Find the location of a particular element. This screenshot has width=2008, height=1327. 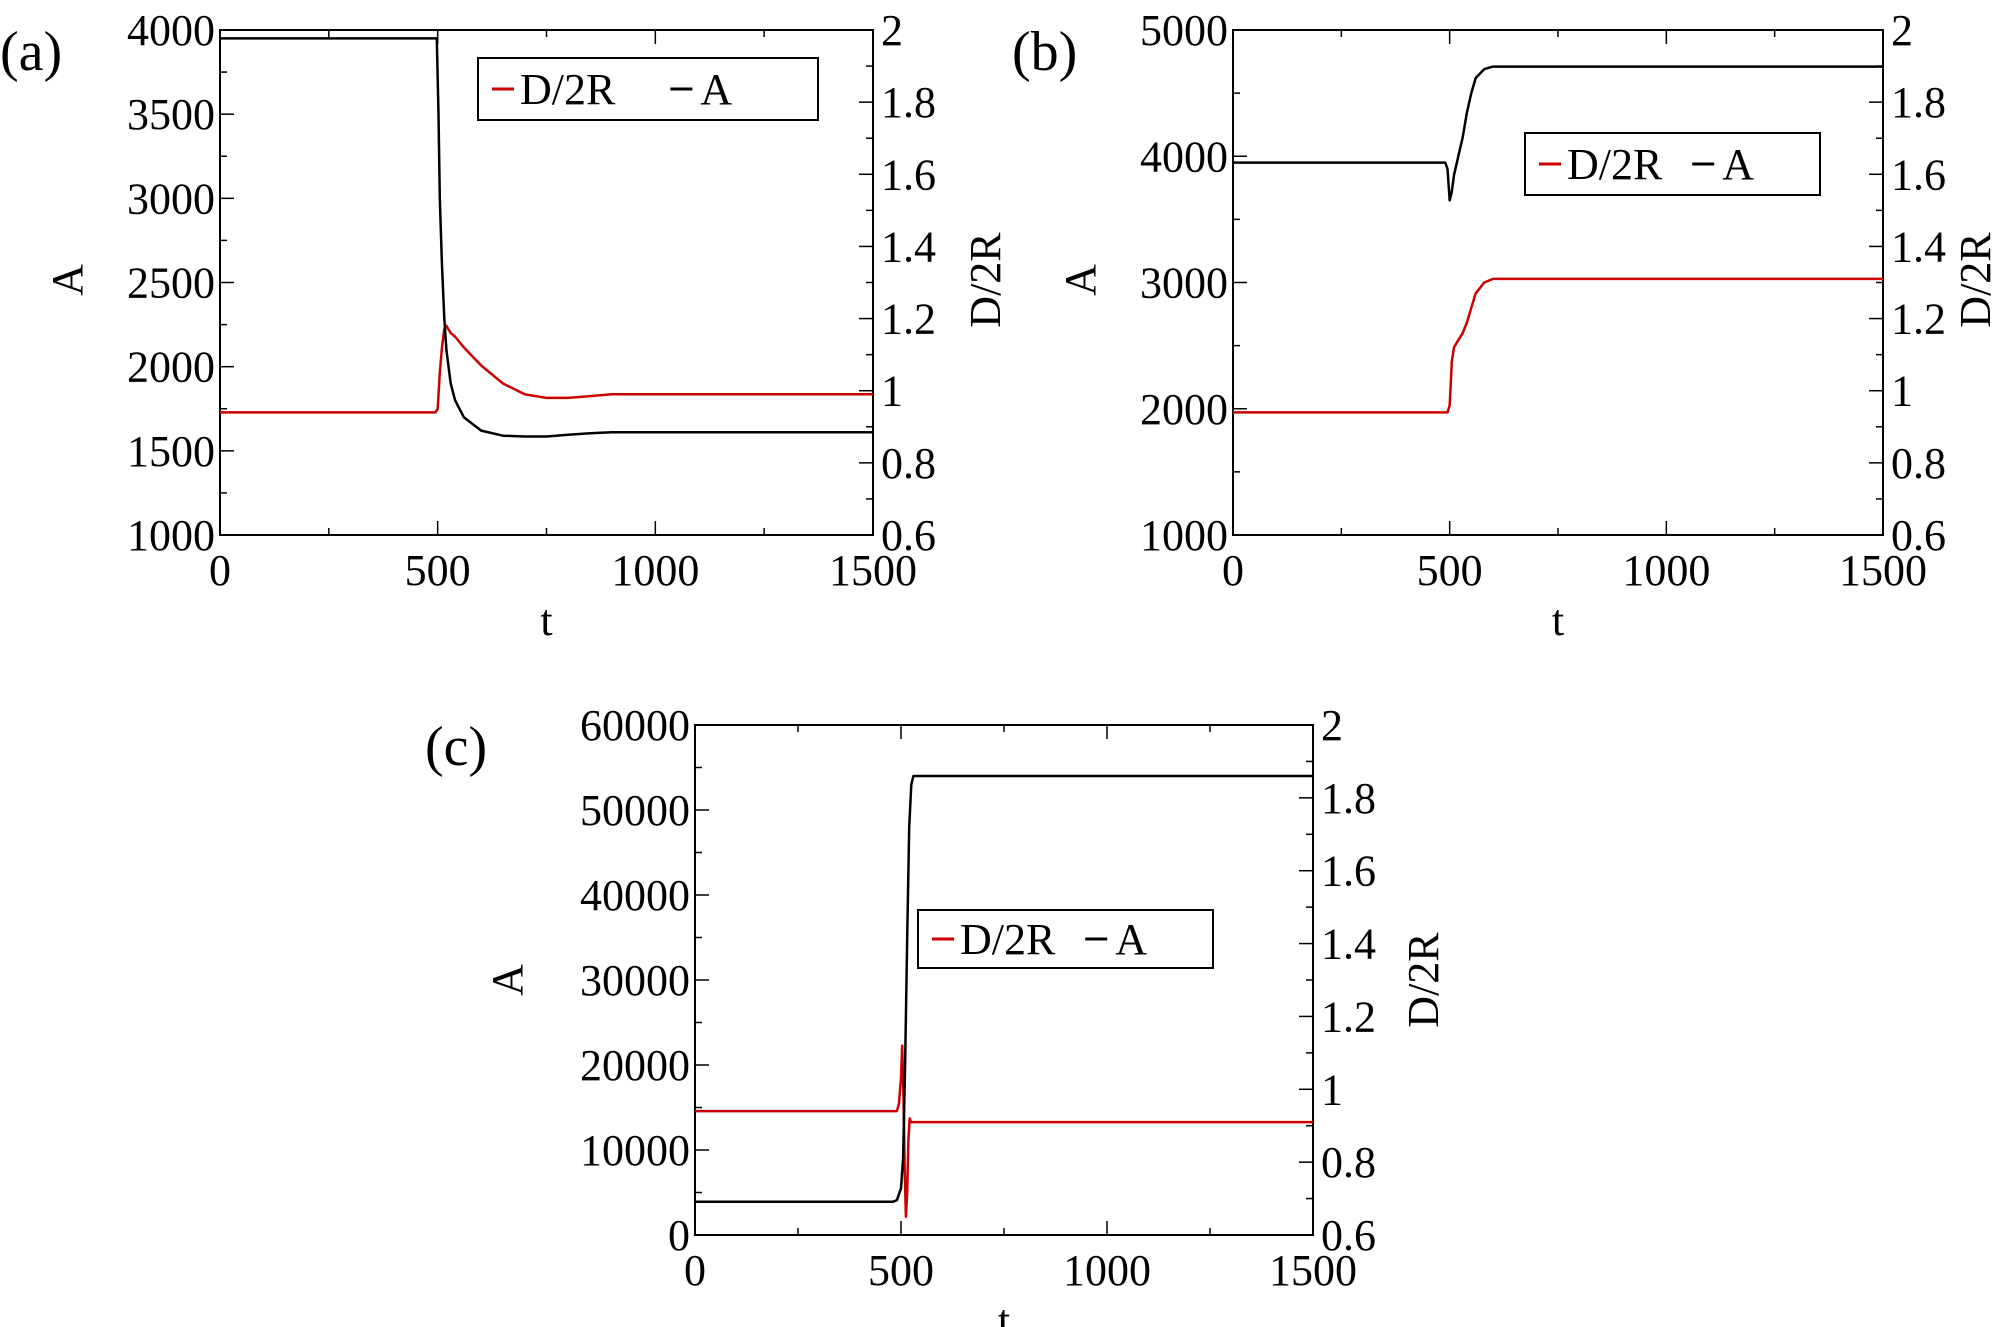

panel-label: (c) is located at coordinates (456, 747).